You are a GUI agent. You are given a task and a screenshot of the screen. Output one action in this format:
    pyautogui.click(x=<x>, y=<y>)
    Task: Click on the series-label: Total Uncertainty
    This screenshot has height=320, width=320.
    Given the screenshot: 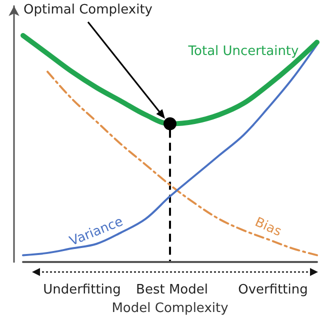 What is the action you would take?
    pyautogui.click(x=243, y=51)
    